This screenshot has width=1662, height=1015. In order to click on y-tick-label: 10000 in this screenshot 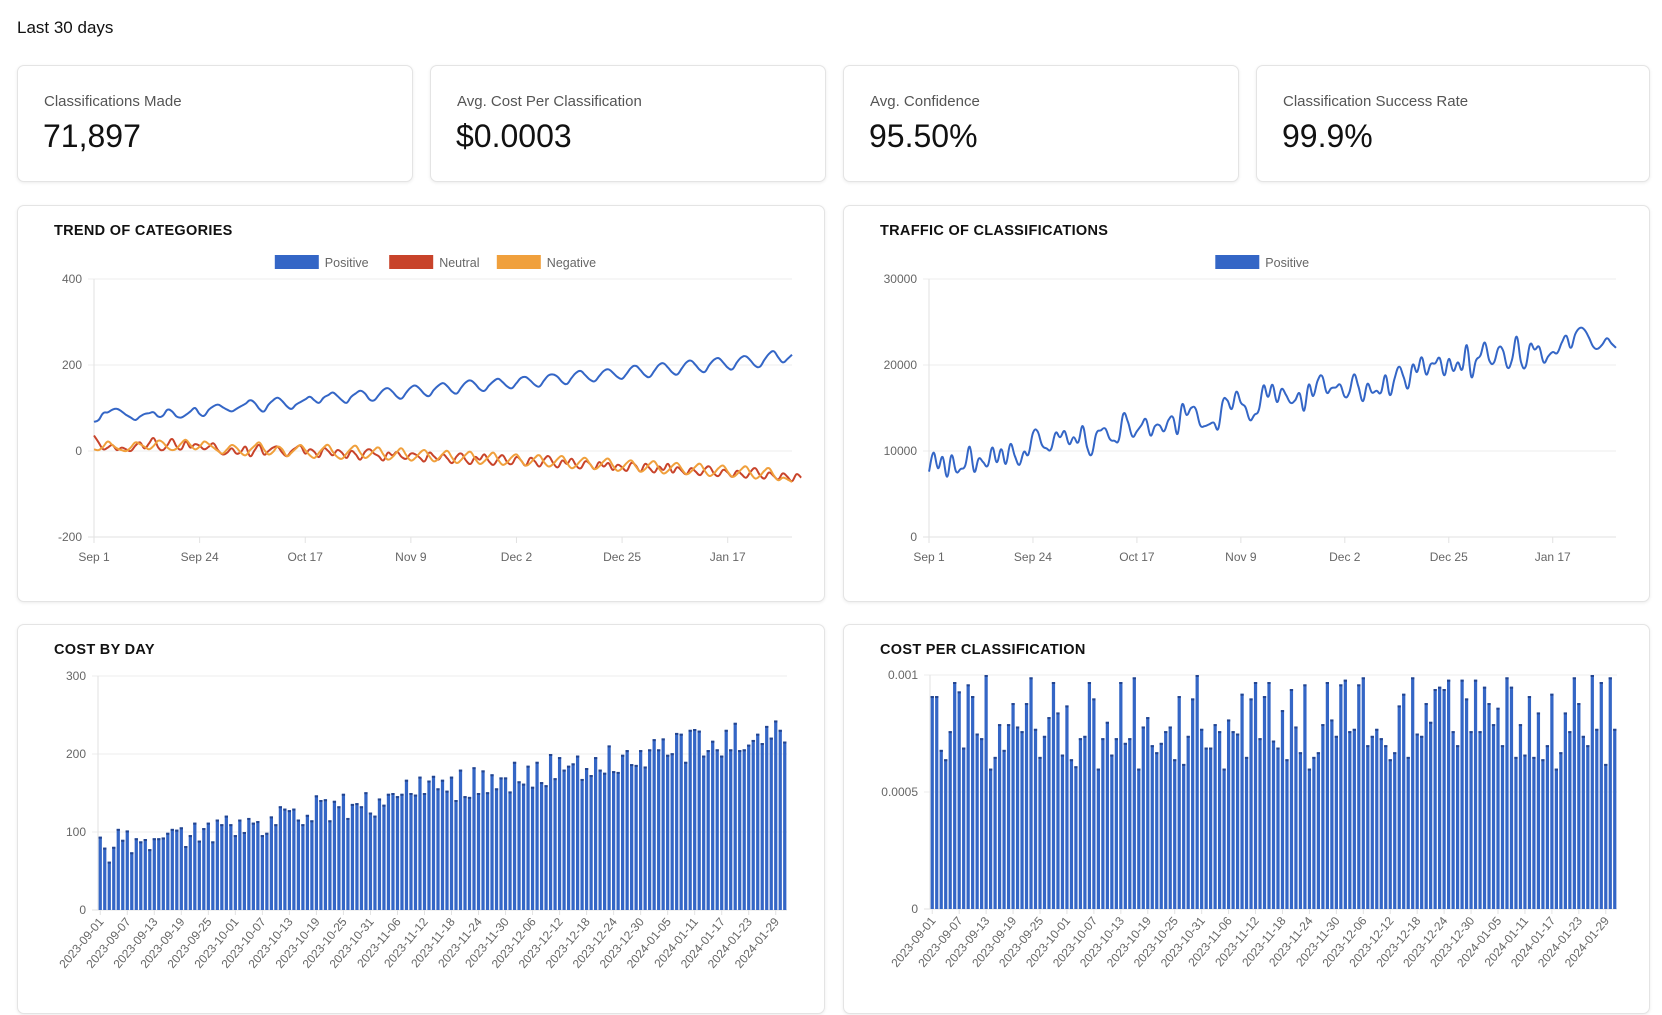, I will do `click(901, 451)`.